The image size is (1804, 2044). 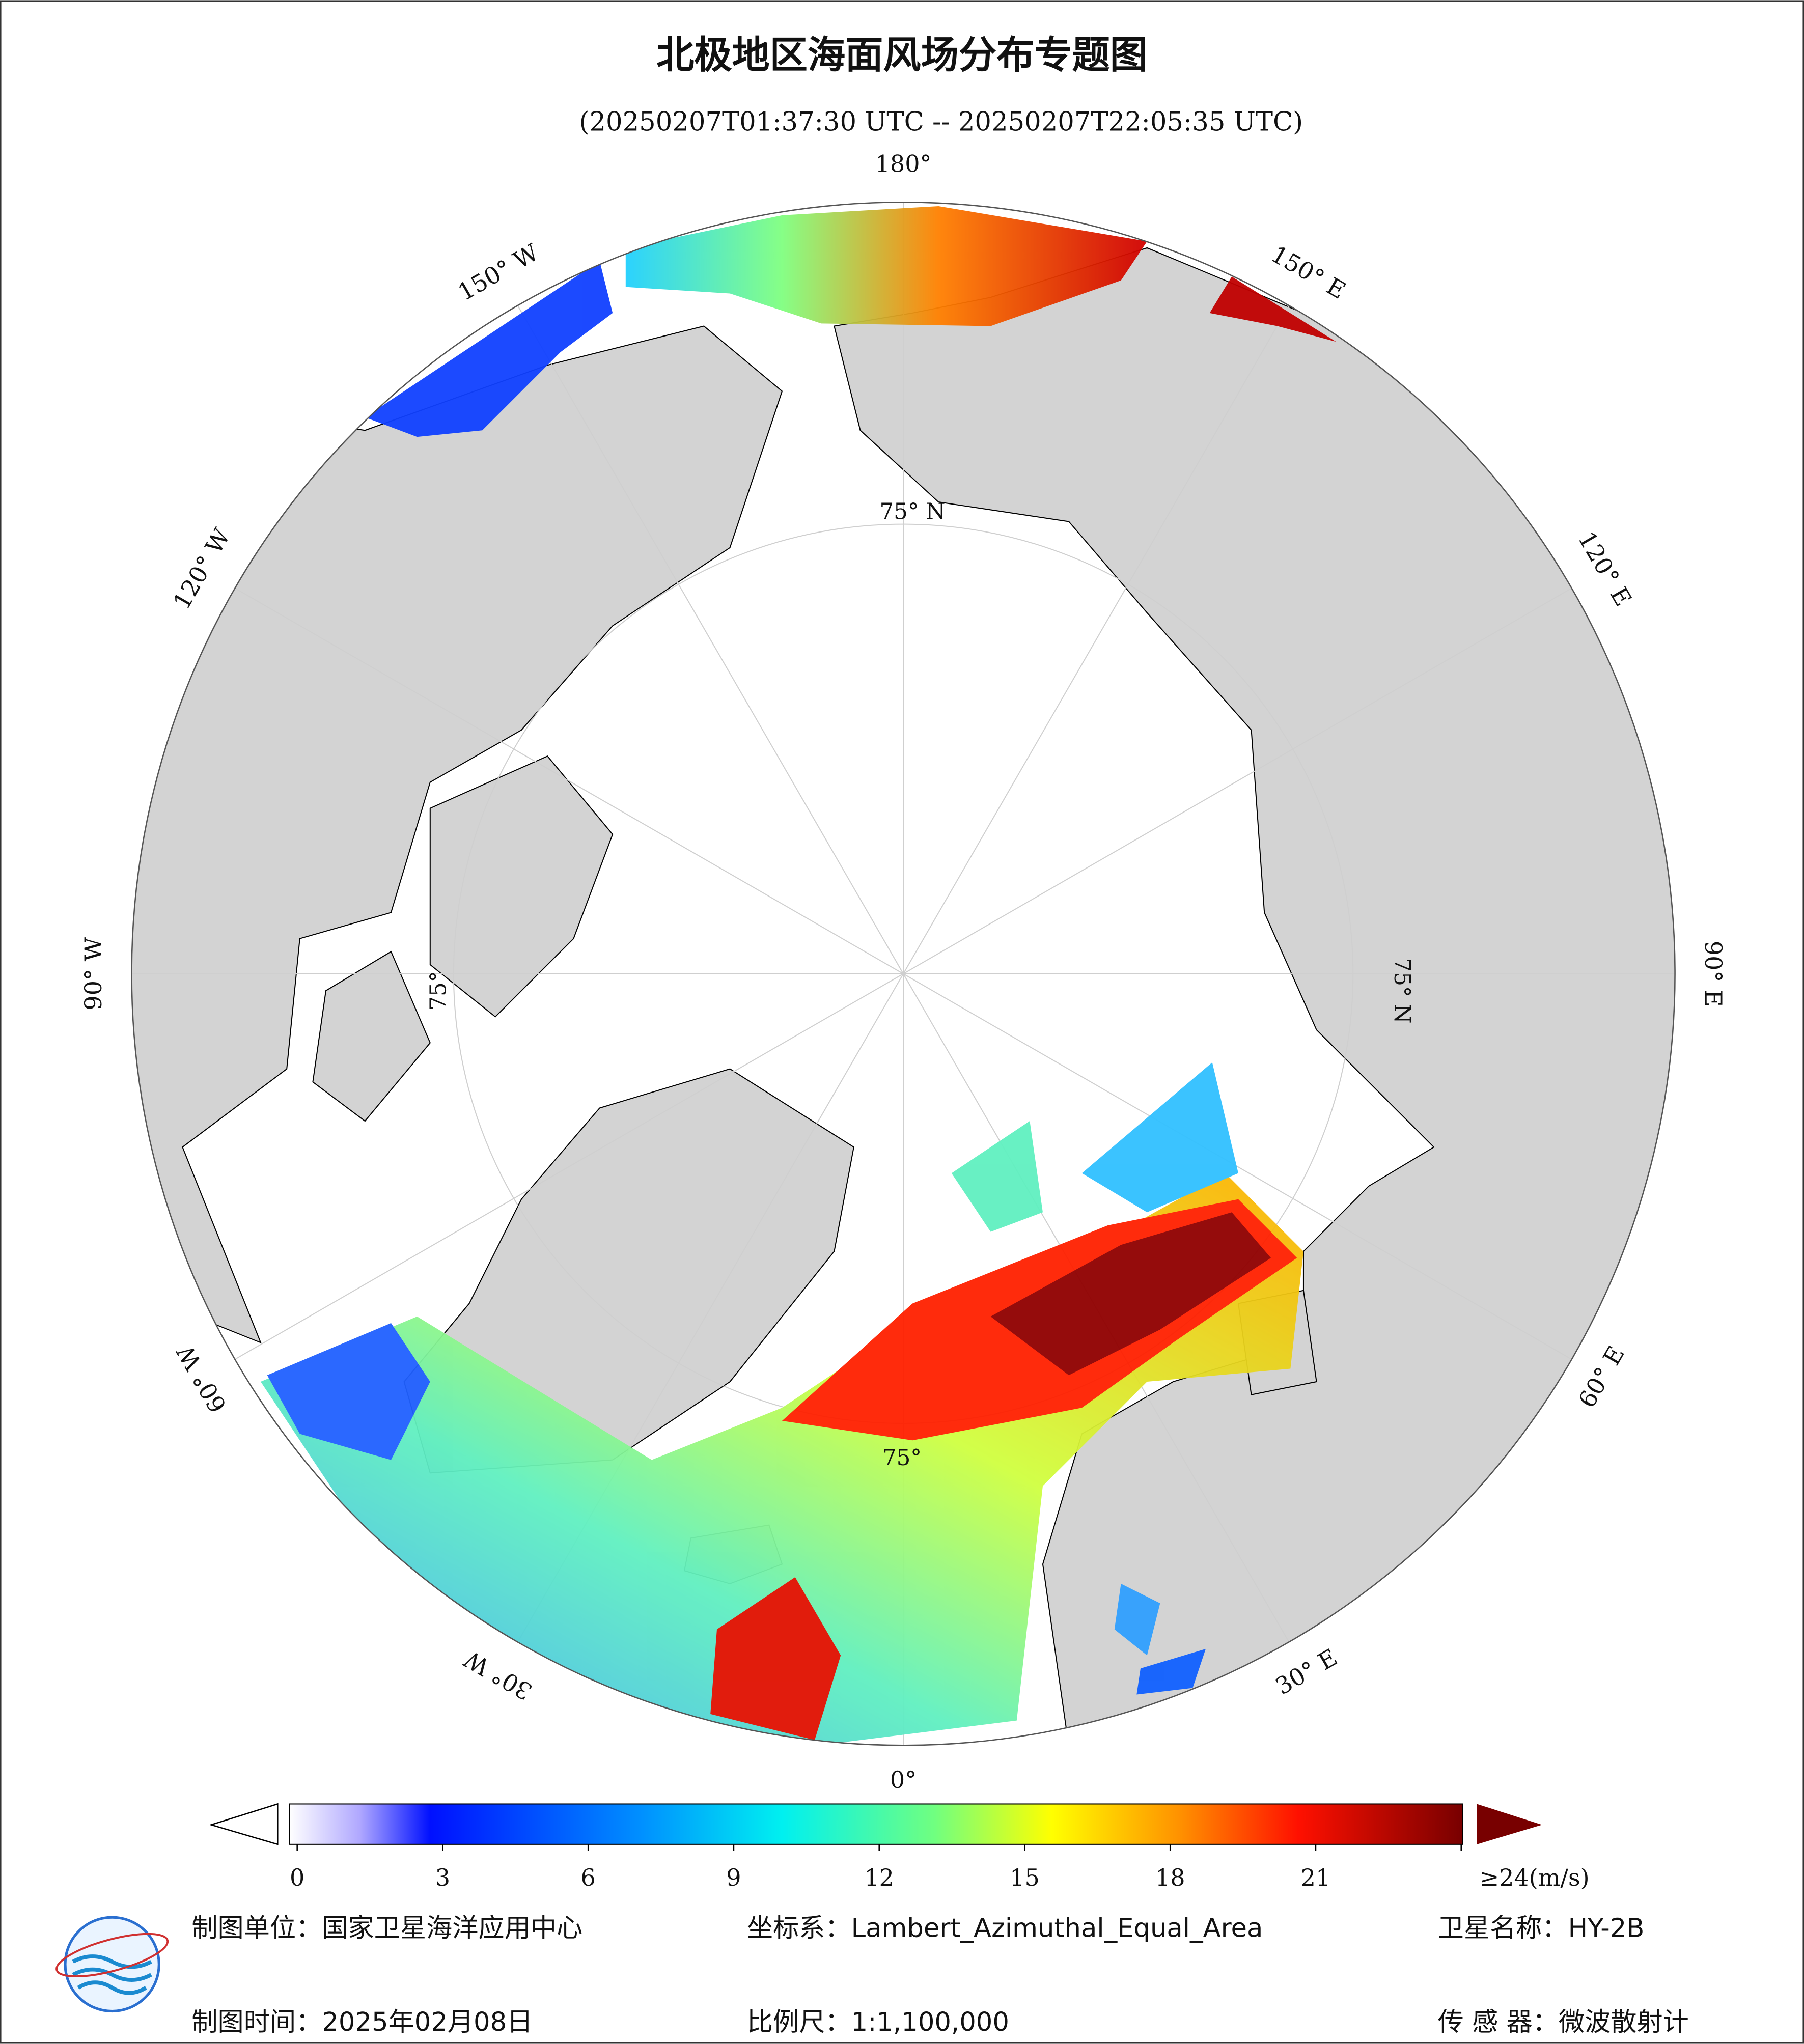 What do you see at coordinates (733, 1877) in the screenshot?
I see `colorbar-tick-label: 9` at bounding box center [733, 1877].